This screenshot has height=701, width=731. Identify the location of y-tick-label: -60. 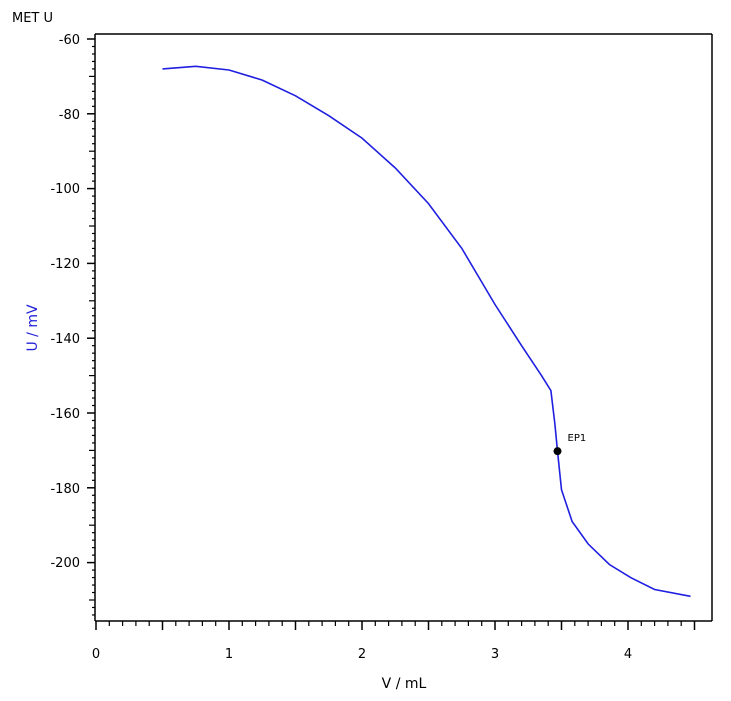
(69, 40).